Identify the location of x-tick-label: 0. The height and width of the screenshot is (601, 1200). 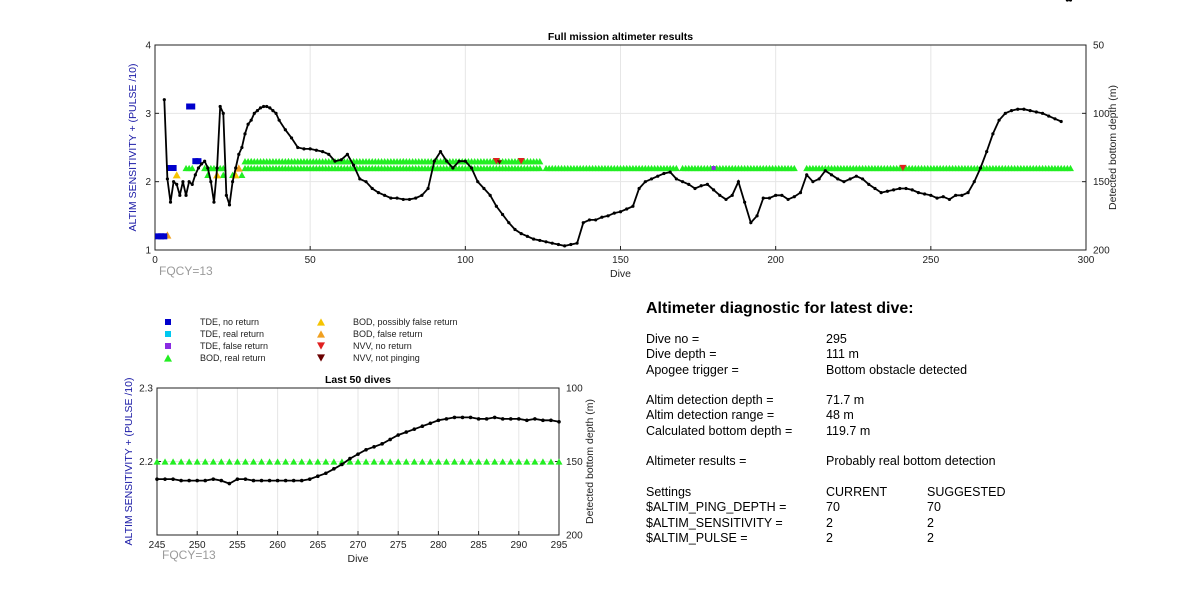
(155, 260).